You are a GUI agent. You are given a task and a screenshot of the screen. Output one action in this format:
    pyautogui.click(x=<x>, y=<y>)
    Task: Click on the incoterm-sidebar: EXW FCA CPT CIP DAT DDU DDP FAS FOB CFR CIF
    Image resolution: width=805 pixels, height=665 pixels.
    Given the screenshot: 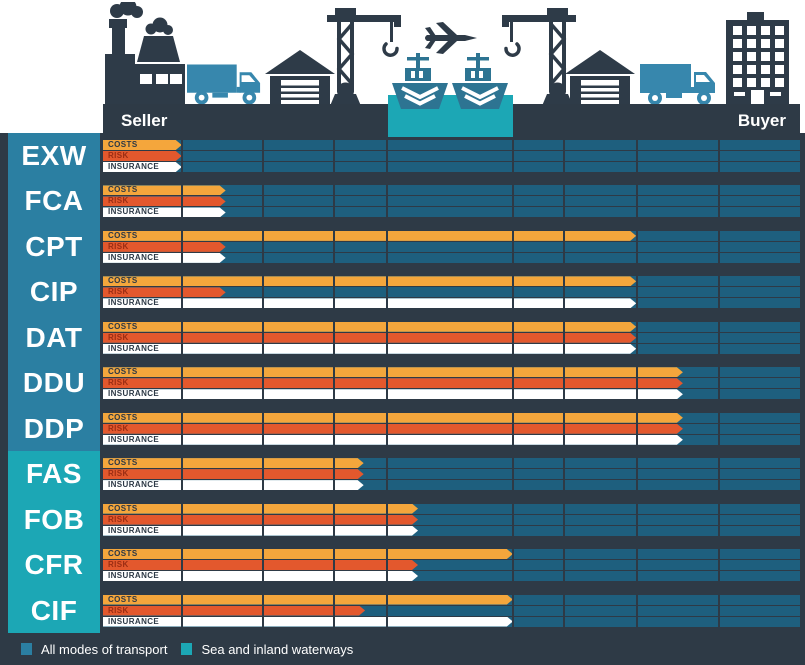 What is the action you would take?
    pyautogui.click(x=54, y=383)
    